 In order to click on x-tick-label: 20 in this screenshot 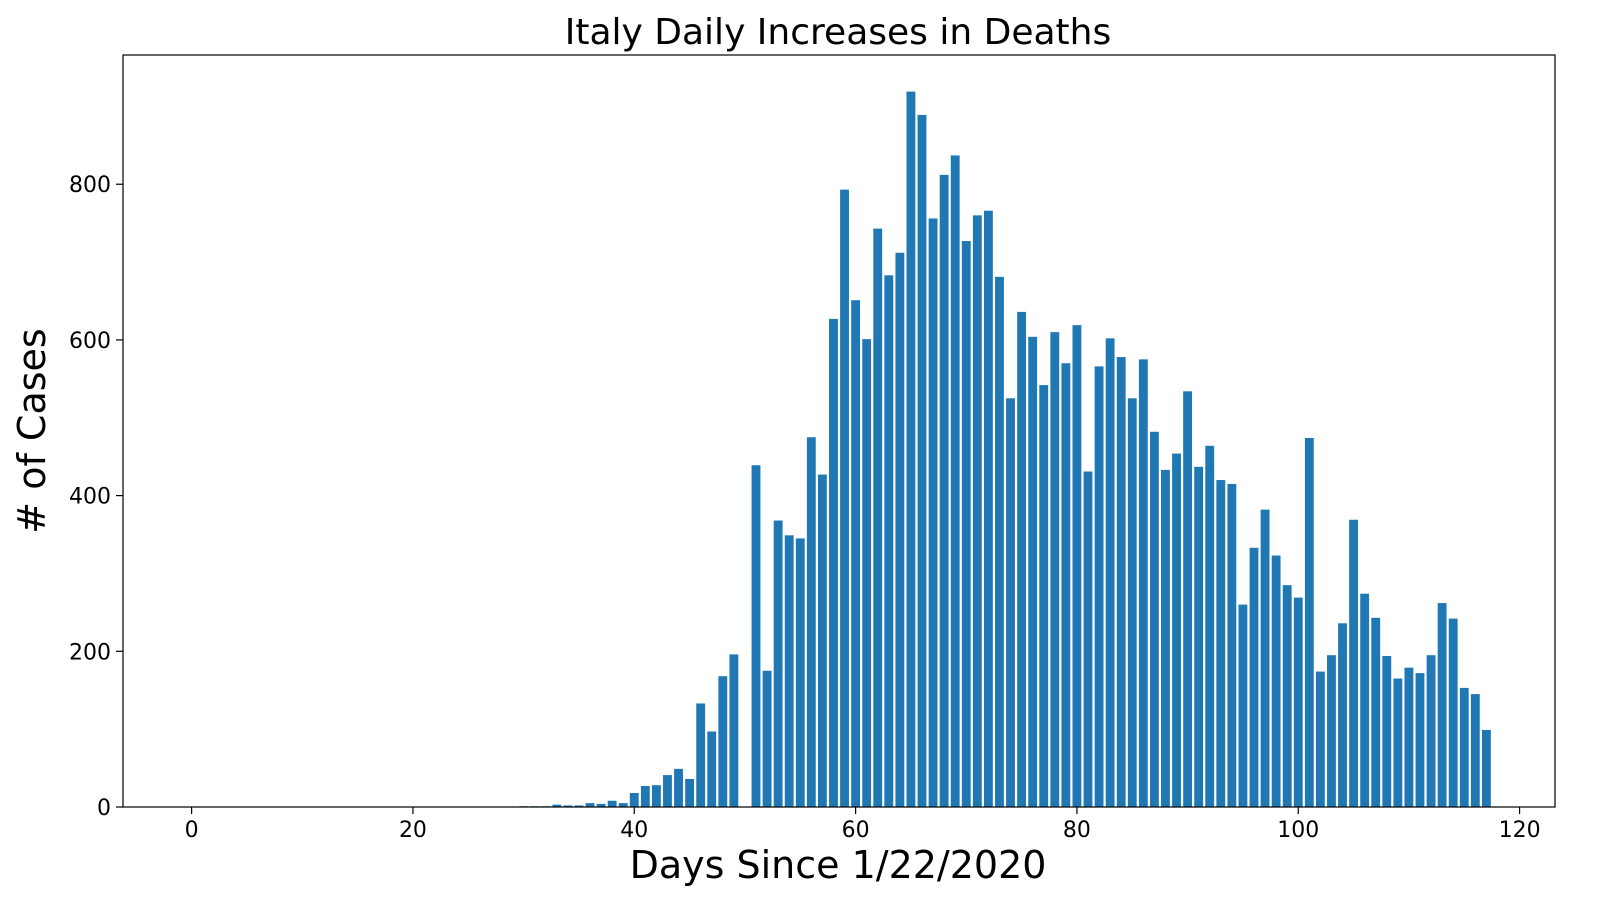, I will do `click(413, 830)`.